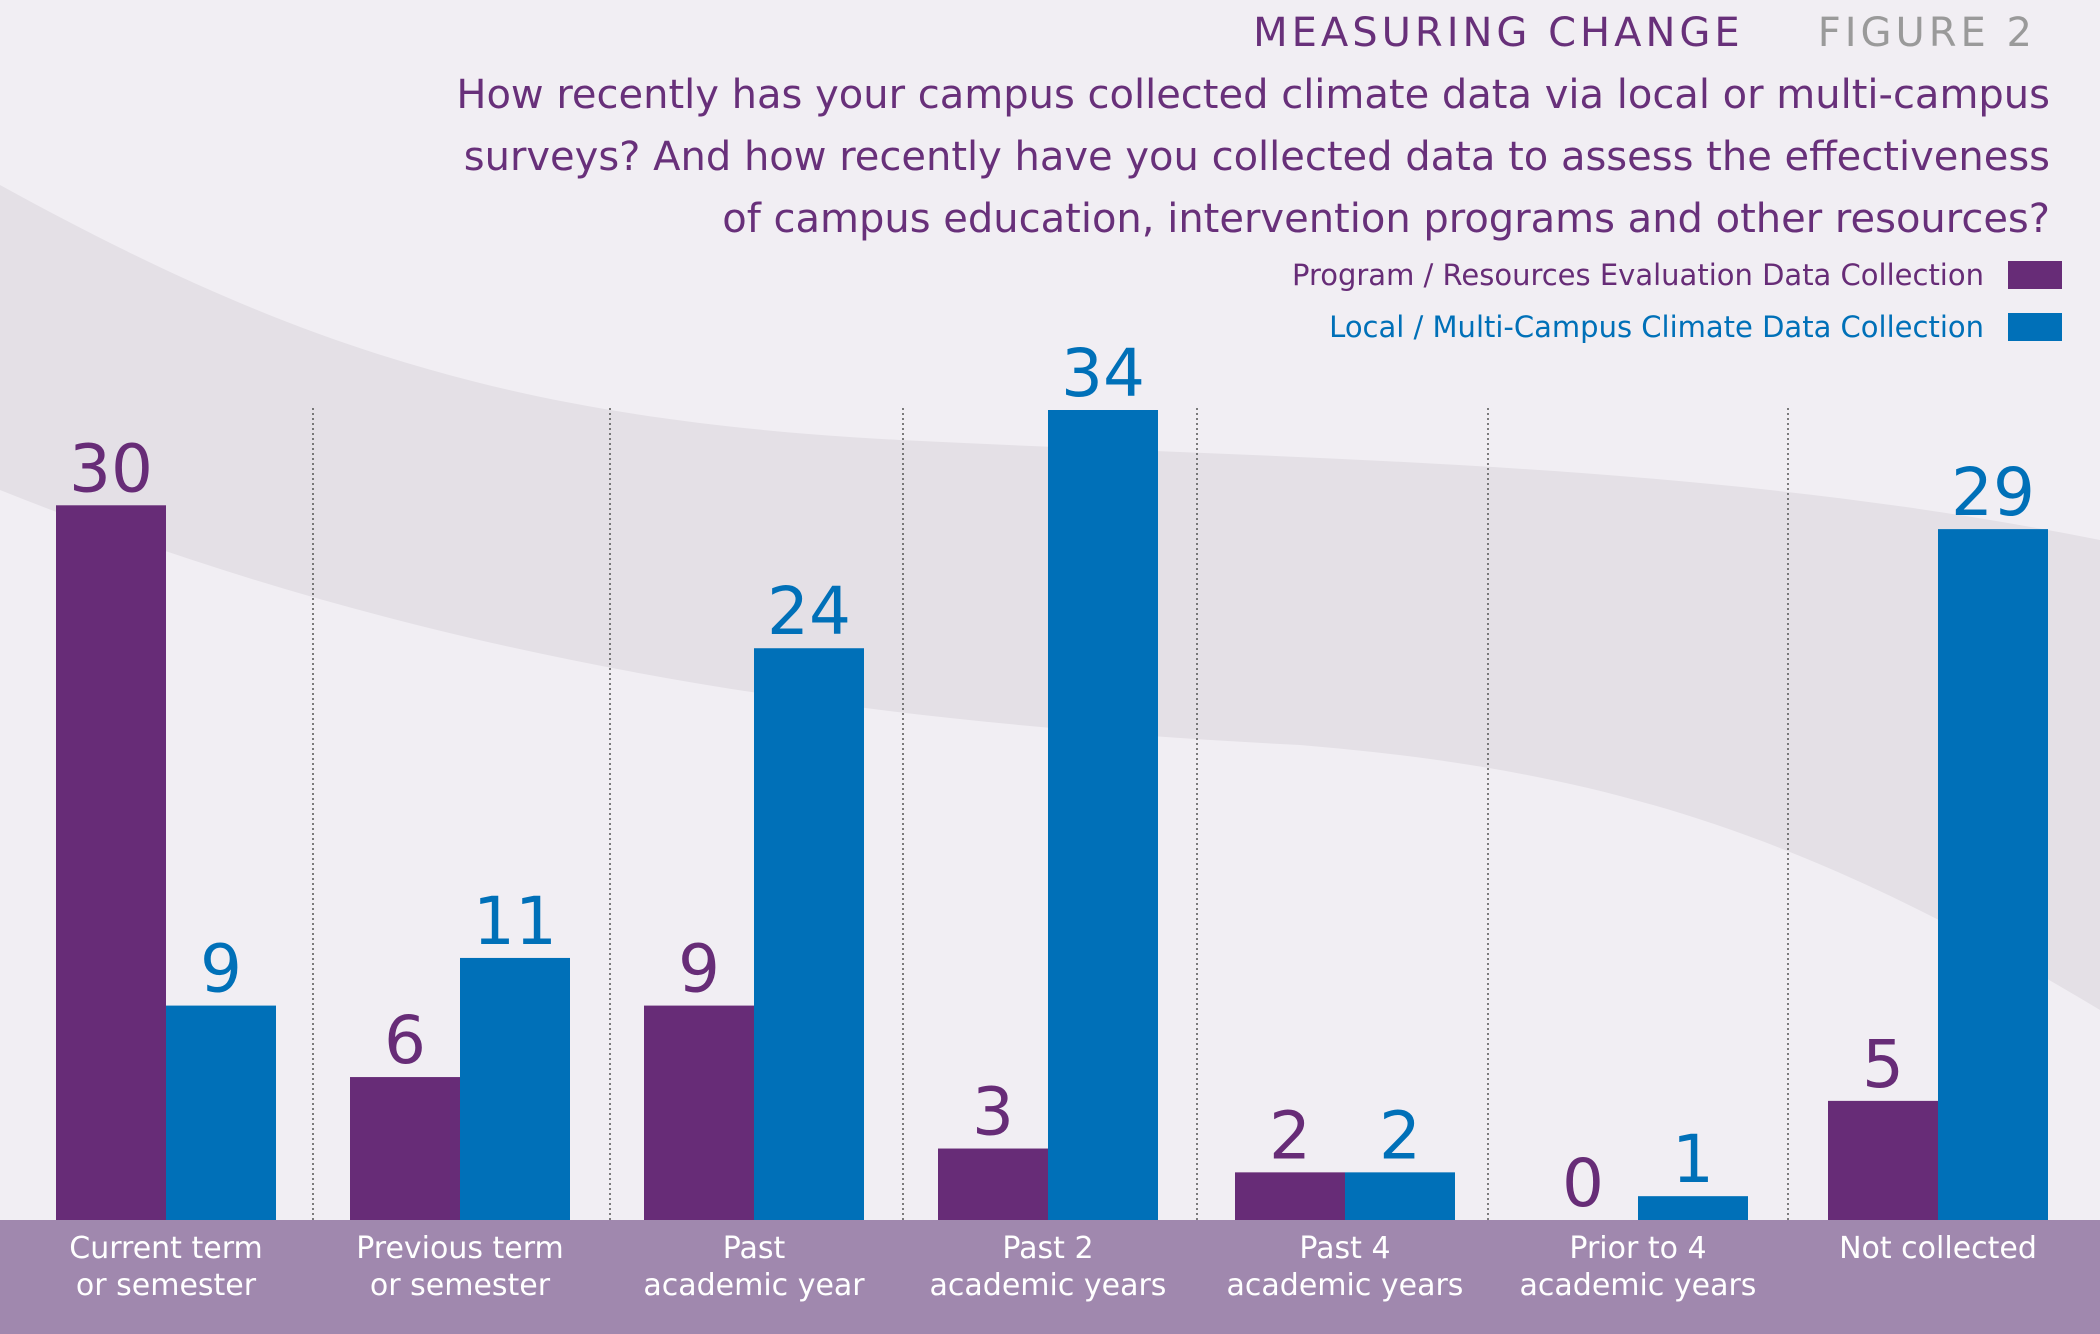 The image size is (2100, 1334). Describe the element at coordinates (1938, 1248) in the screenshot. I see `category-label: Not collected` at that location.